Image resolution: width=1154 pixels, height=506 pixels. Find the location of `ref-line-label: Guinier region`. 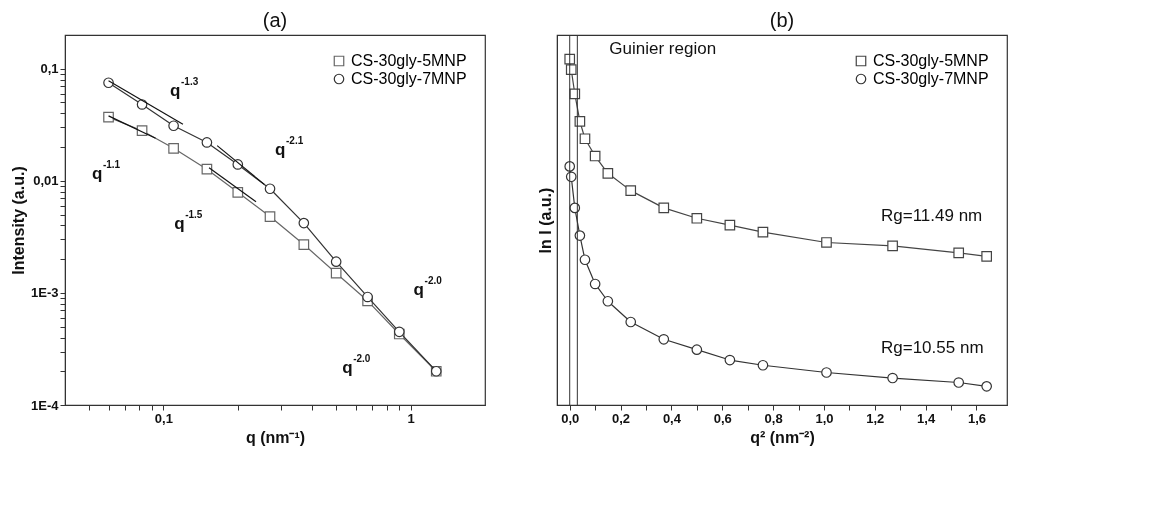

ref-line-label: Guinier region is located at coordinates (663, 48).